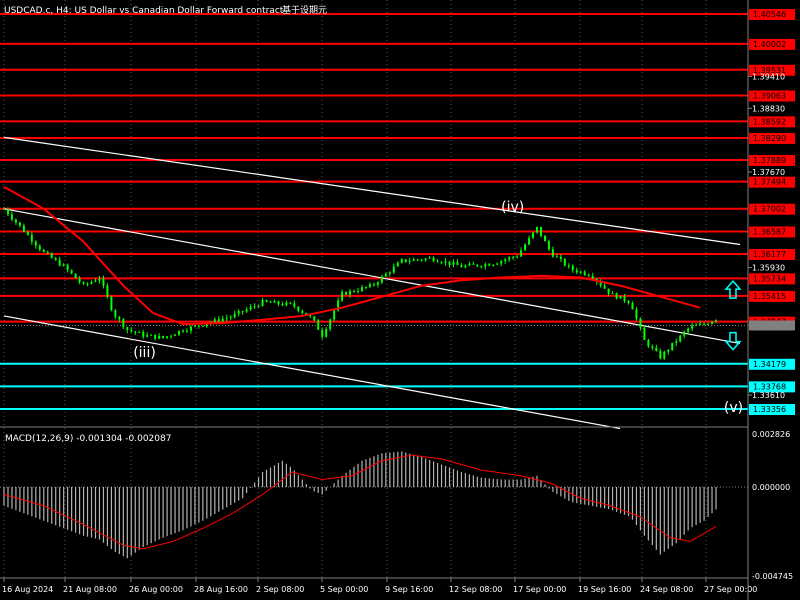 This screenshot has height=600, width=800. What do you see at coordinates (666, 589) in the screenshot?
I see `time-tick-label: 24 Sep 08:00` at bounding box center [666, 589].